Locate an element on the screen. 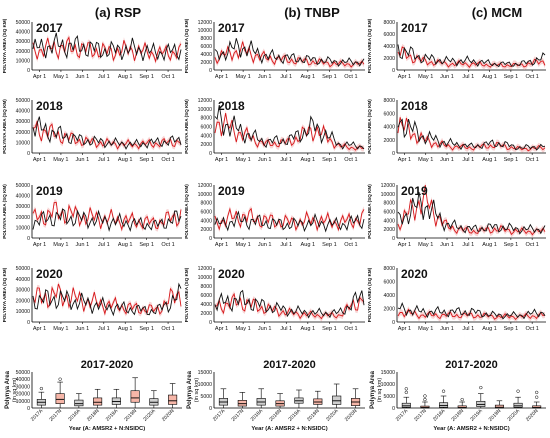 This screenshot has height=438, width=550. x-tick-label: Oct 1 is located at coordinates (350, 160).